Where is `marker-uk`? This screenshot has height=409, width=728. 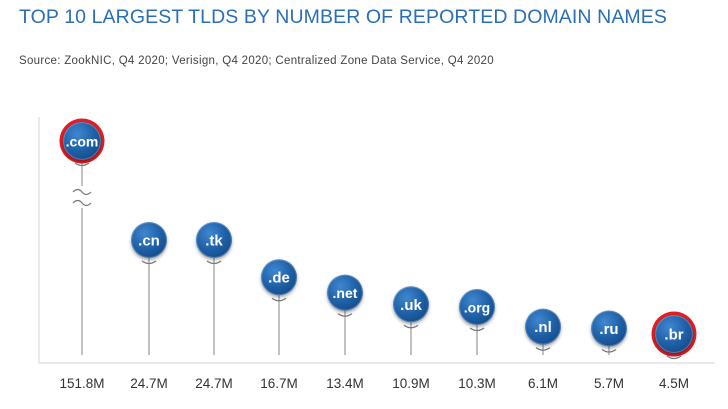
marker-uk is located at coordinates (411, 304).